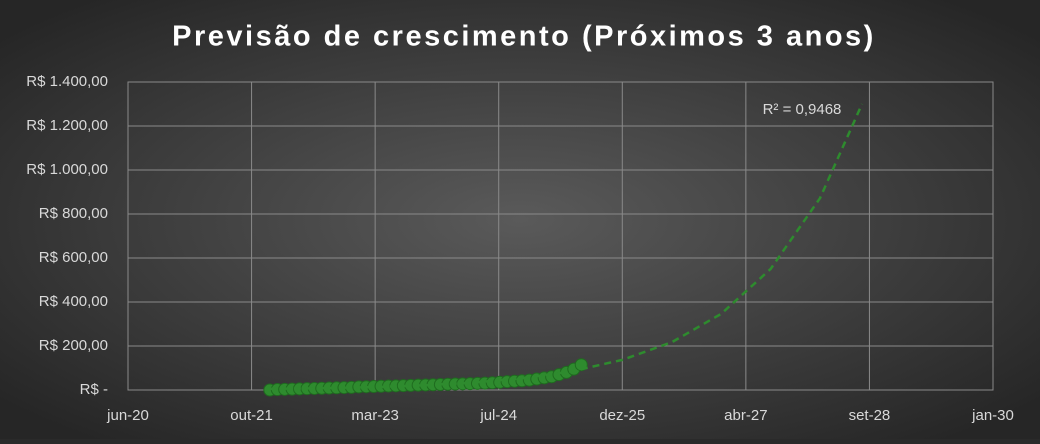 This screenshot has width=1040, height=444. What do you see at coordinates (67, 81) in the screenshot?
I see `y-tick-label: R$ 1.400,00` at bounding box center [67, 81].